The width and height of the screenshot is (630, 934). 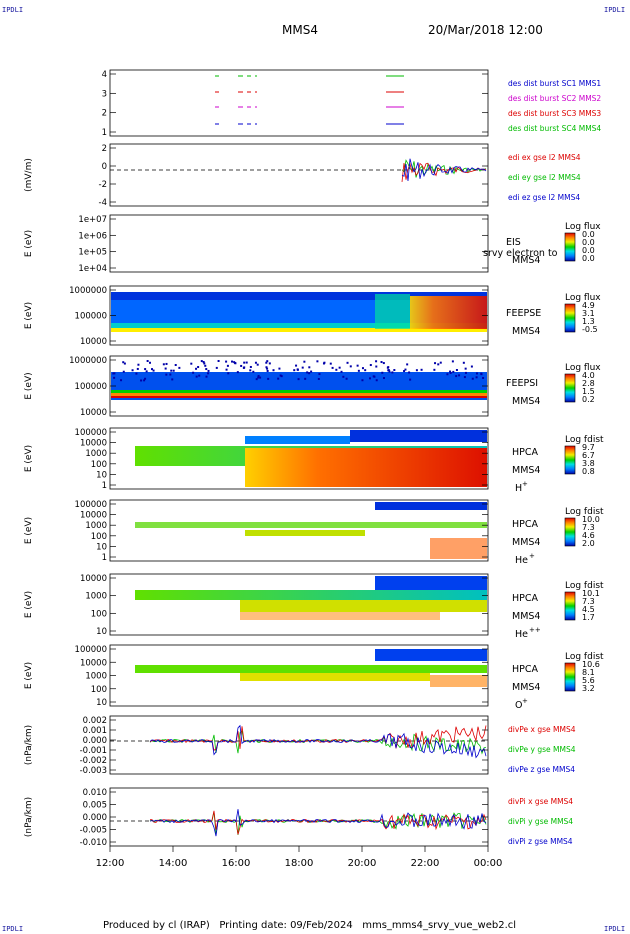 What do you see at coordinates (299, 863) in the screenshot?
I see `x-tick-label: 18:00` at bounding box center [299, 863].